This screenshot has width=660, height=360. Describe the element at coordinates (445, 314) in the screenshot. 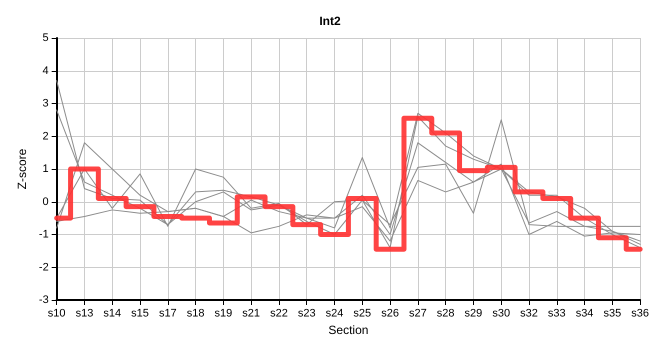

I see `x-tick-label: s28` at that location.